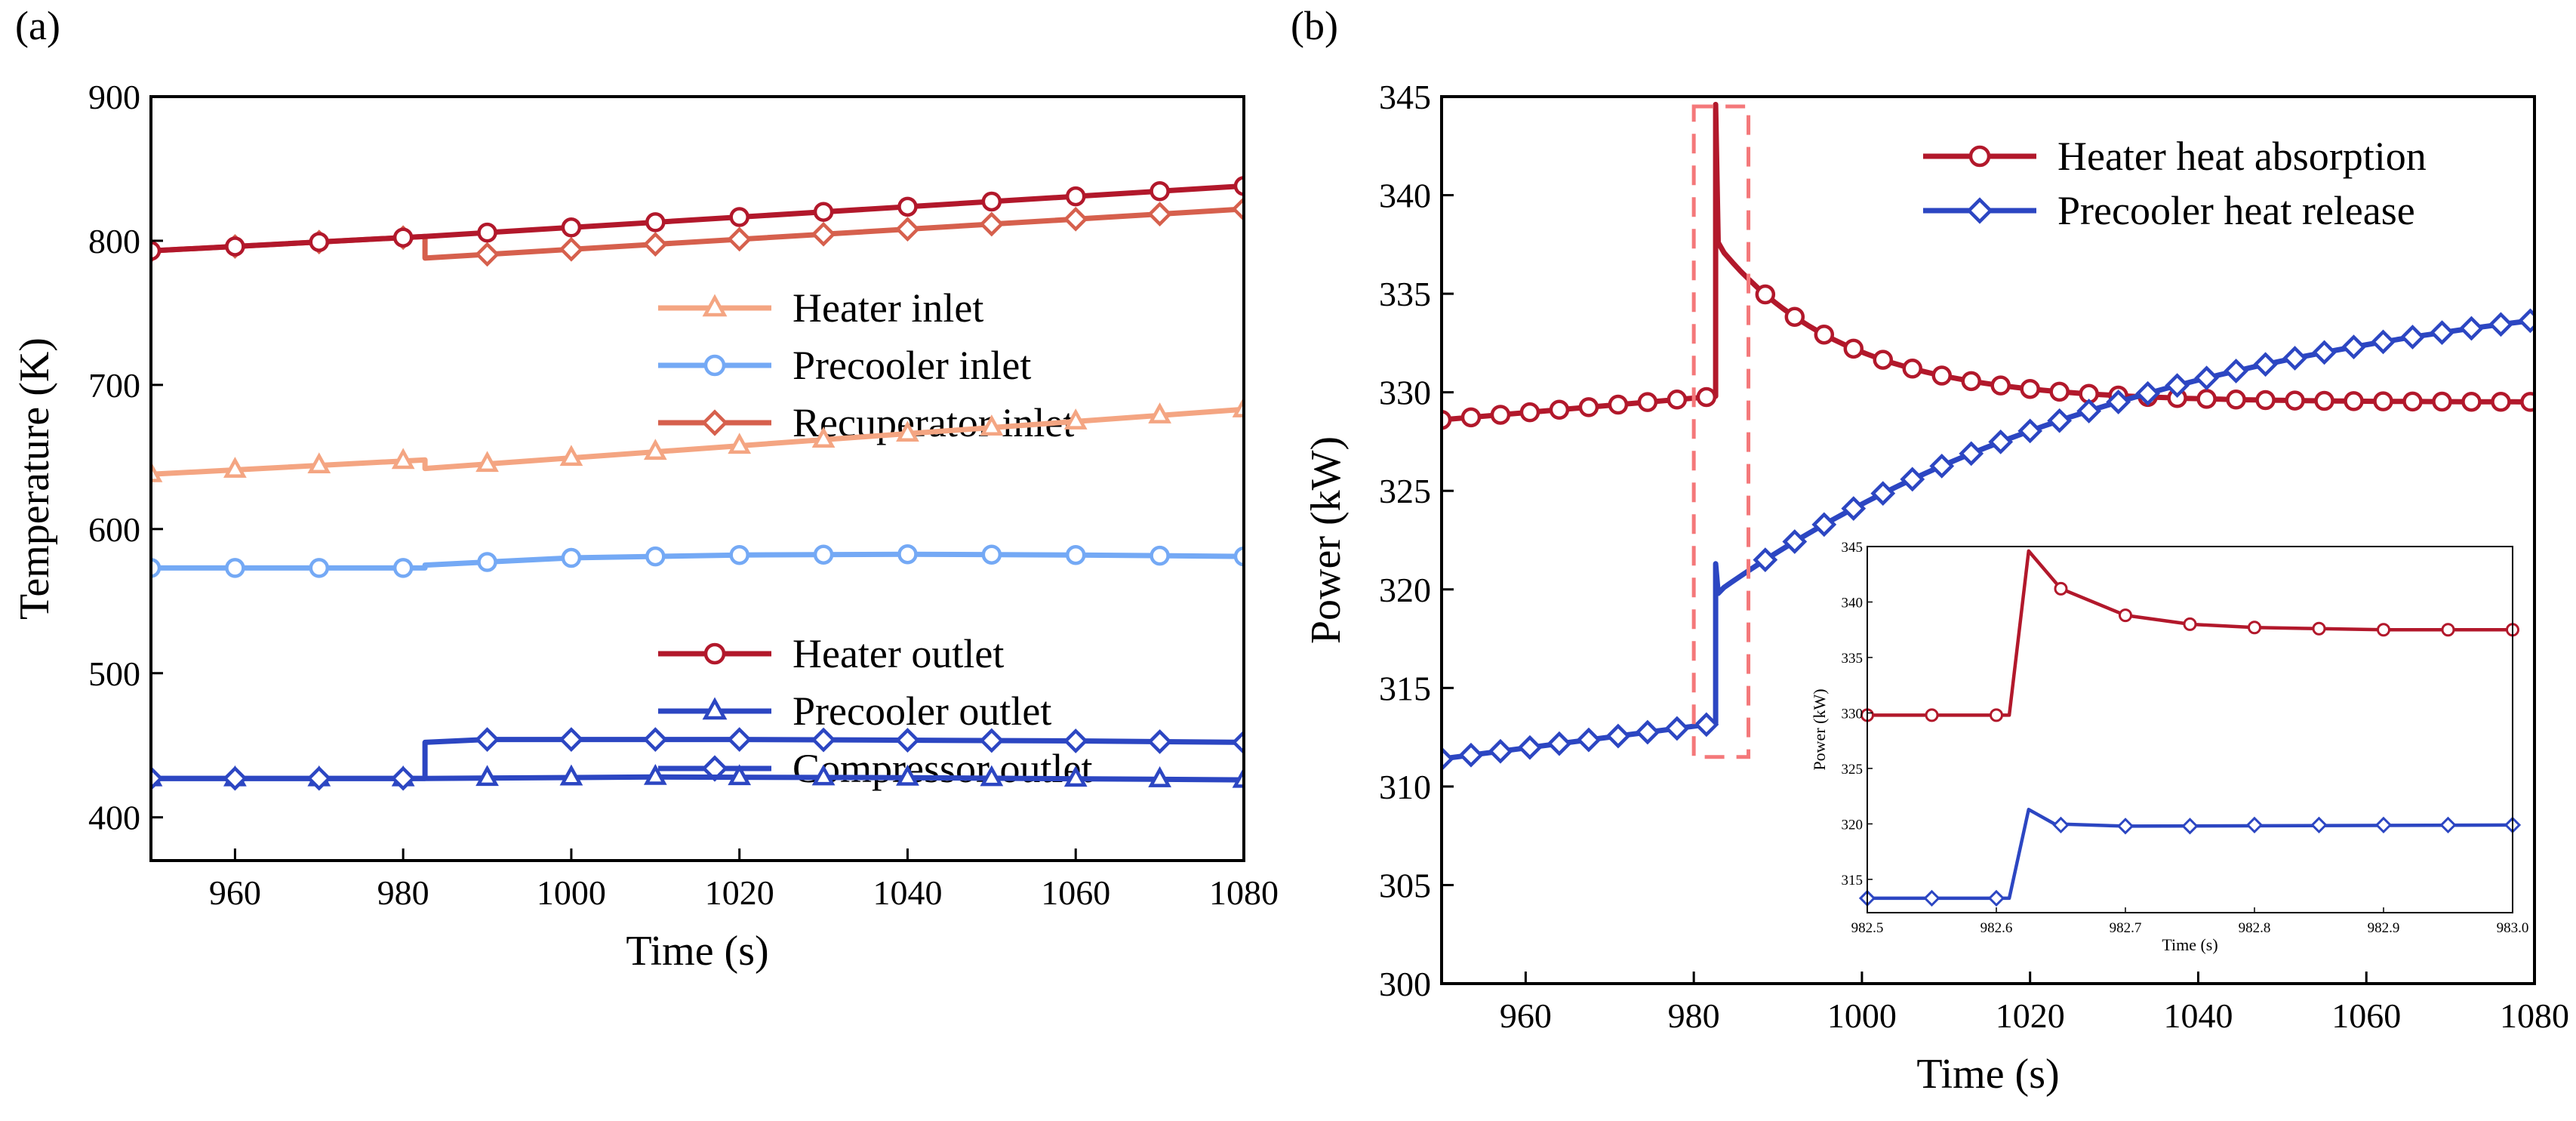 This screenshot has height=1121, width=2576. What do you see at coordinates (1996, 928) in the screenshot?
I see `inset-x-tick-label: 982.6` at bounding box center [1996, 928].